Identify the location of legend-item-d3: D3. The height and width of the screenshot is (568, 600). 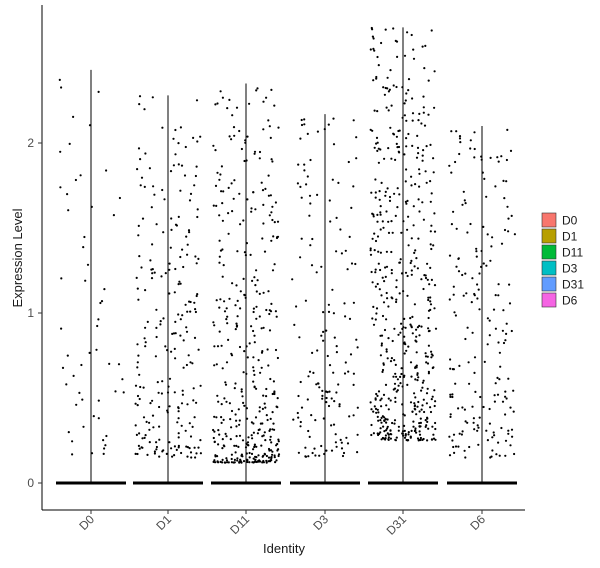
(559, 268).